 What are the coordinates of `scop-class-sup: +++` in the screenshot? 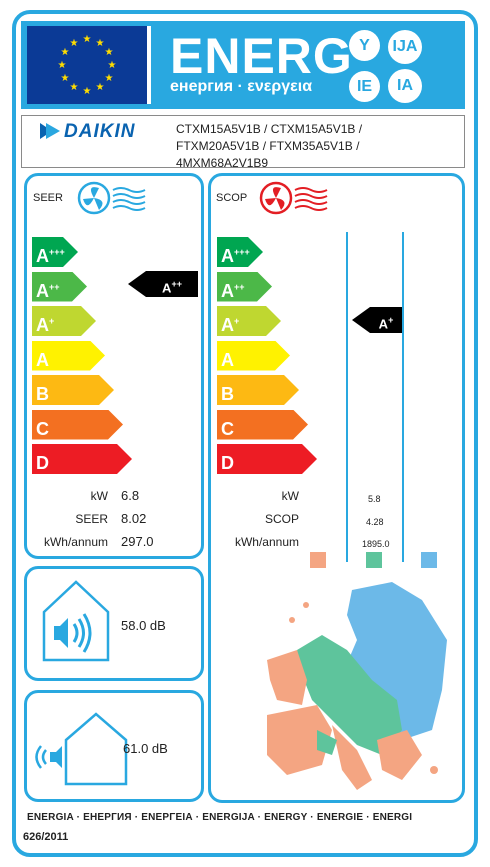 It's located at (242, 252).